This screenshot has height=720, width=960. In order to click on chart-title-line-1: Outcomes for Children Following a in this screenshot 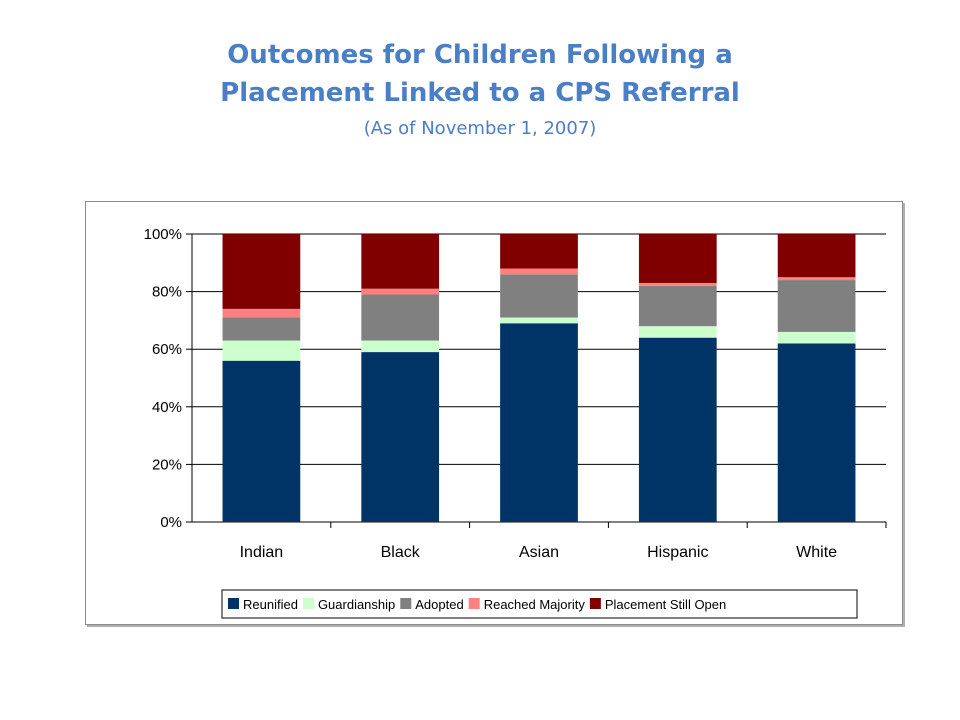, I will do `click(480, 55)`.